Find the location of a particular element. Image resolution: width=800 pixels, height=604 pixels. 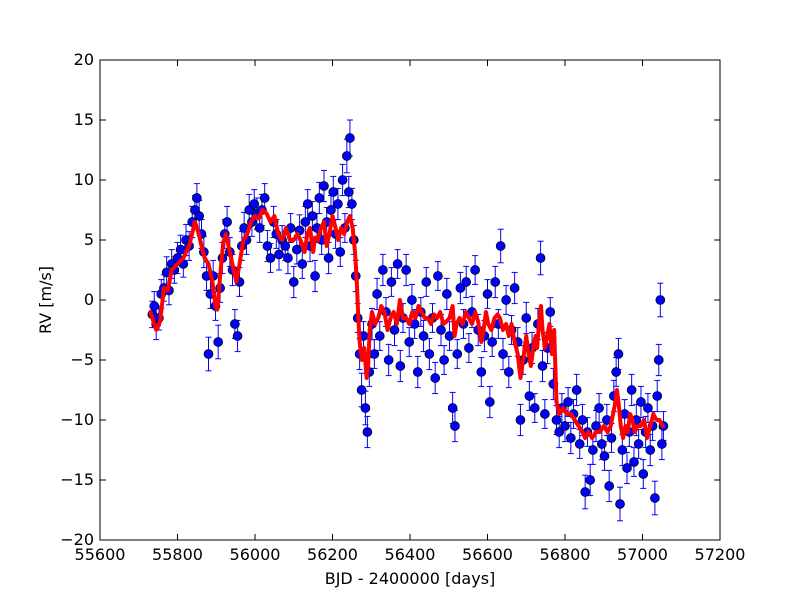

y-tick-label: −20 is located at coordinates (77, 539).